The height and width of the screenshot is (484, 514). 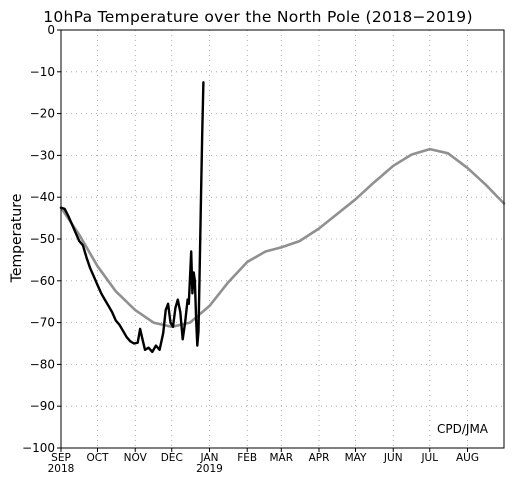 I want to click on y-tick-label: −50, so click(x=42, y=239).